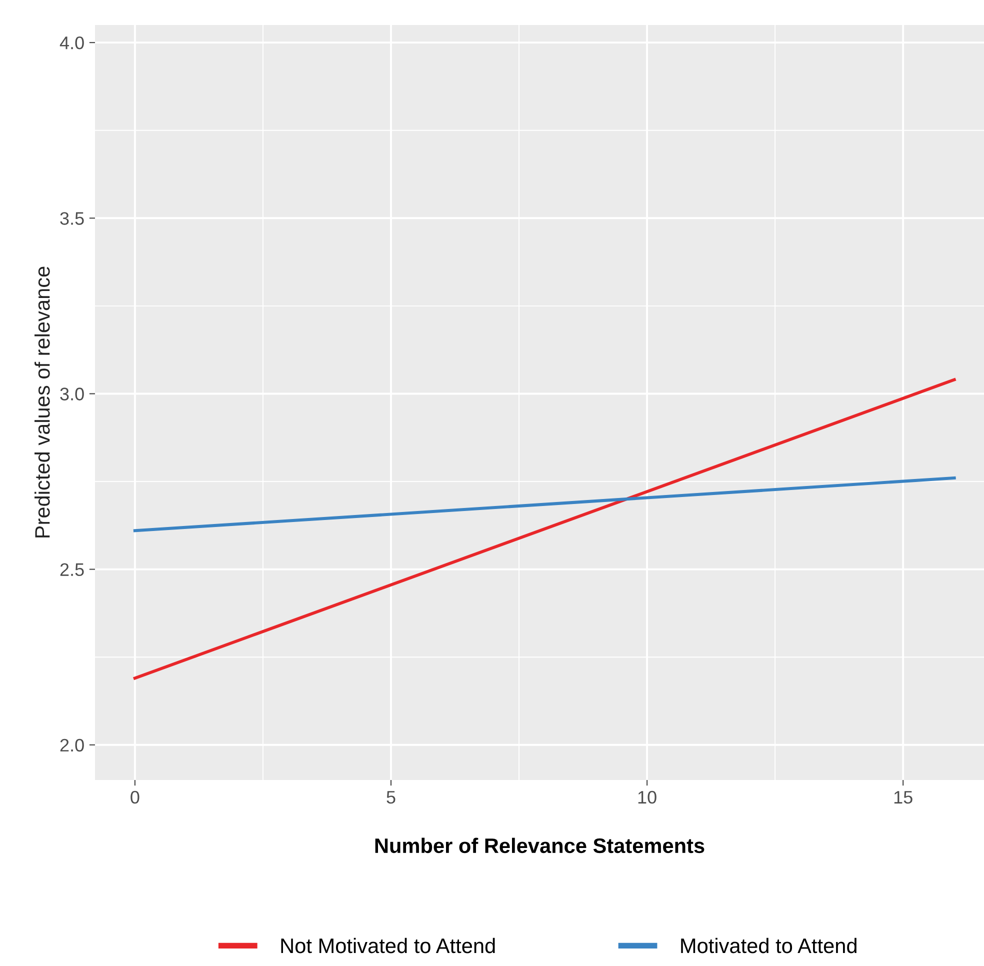  What do you see at coordinates (391, 797) in the screenshot?
I see `x-tick-label: 5` at bounding box center [391, 797].